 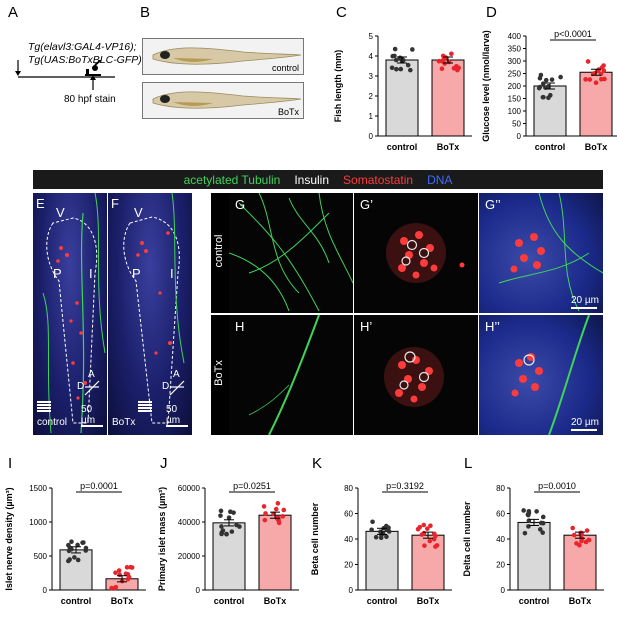 What do you see at coordinates (317, 463) in the screenshot?
I see `panel-label-k: K` at bounding box center [317, 463].